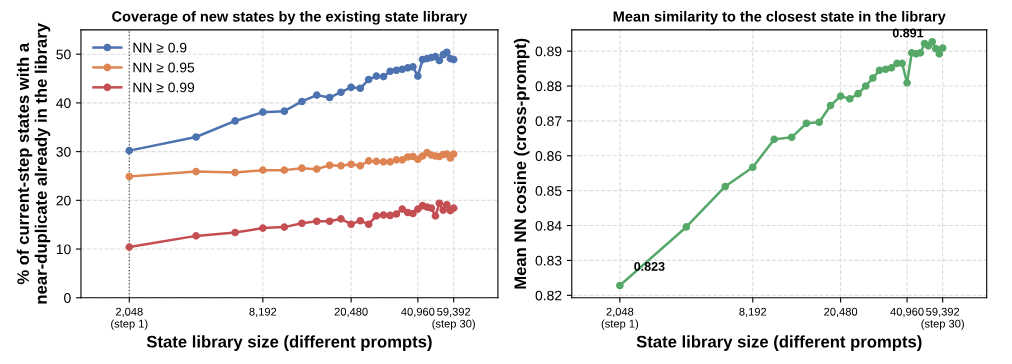  I want to click on y-tick-label: 0.89, so click(548, 51).